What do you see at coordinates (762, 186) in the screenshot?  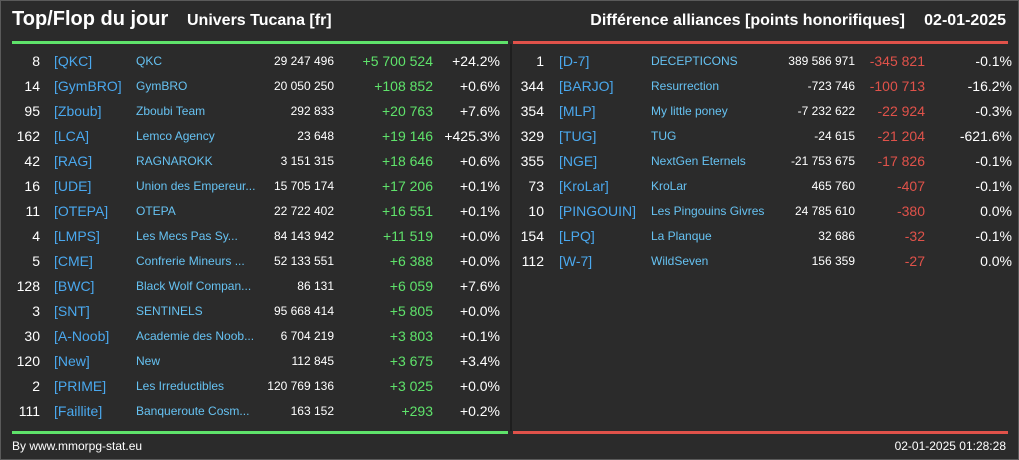 I see `flop-alliance-row: 73 [KroLar] KroLar 465 760 -407 -0.1%` at bounding box center [762, 186].